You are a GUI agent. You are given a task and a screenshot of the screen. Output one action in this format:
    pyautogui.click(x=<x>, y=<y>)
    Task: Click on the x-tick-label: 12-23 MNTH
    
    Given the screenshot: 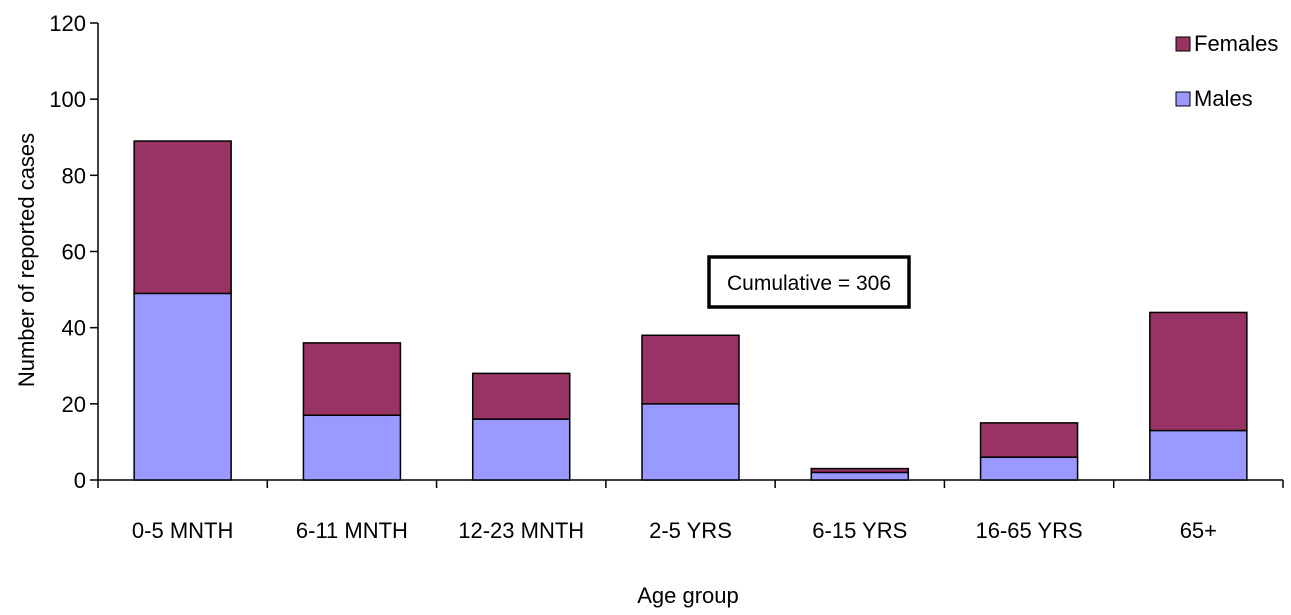 What is the action you would take?
    pyautogui.click(x=521, y=530)
    